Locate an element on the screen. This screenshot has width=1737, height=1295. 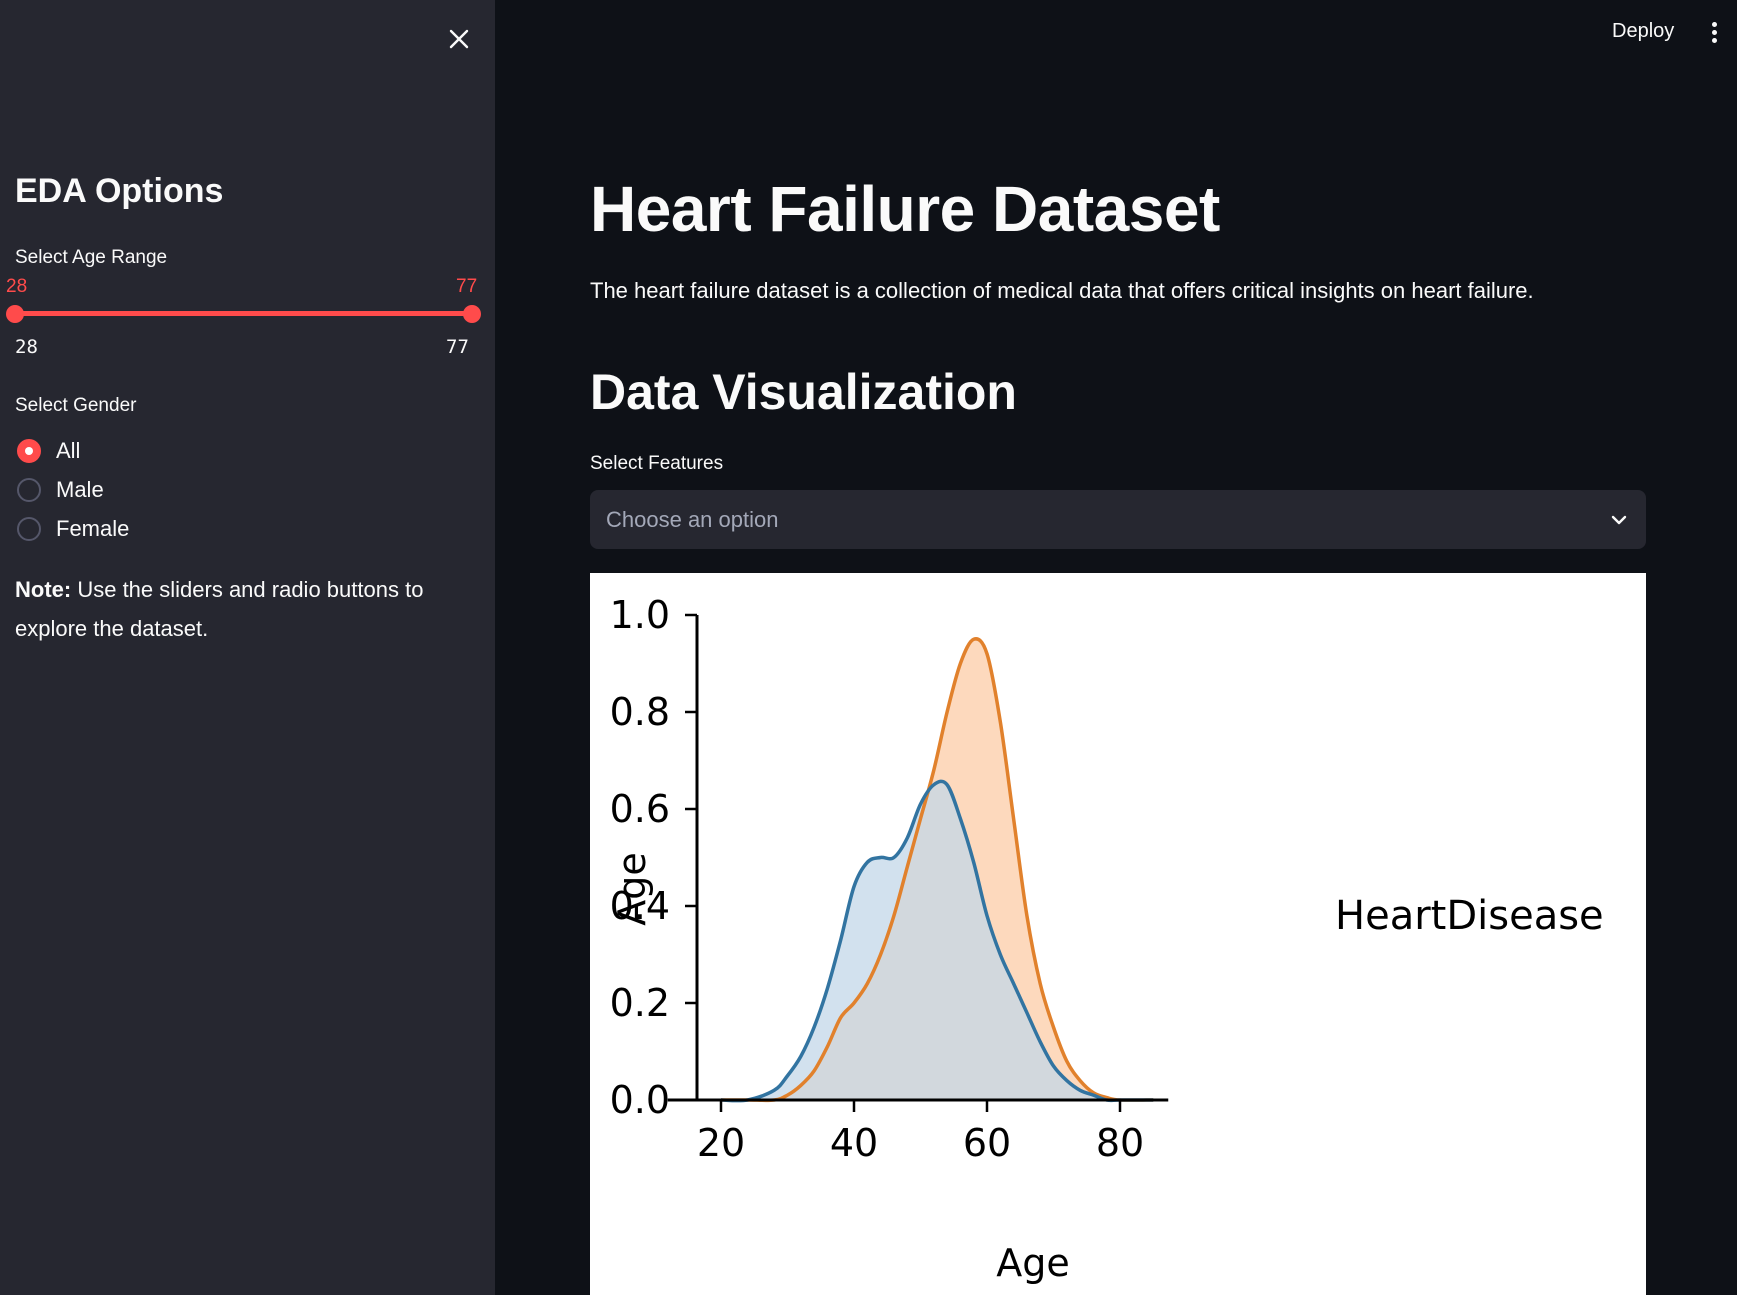
main-menu-button is located at coordinates (1714, 33).